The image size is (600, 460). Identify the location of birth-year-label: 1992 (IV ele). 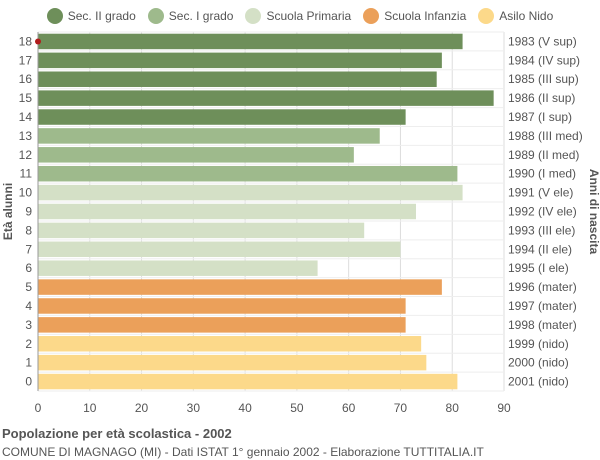
(542, 212).